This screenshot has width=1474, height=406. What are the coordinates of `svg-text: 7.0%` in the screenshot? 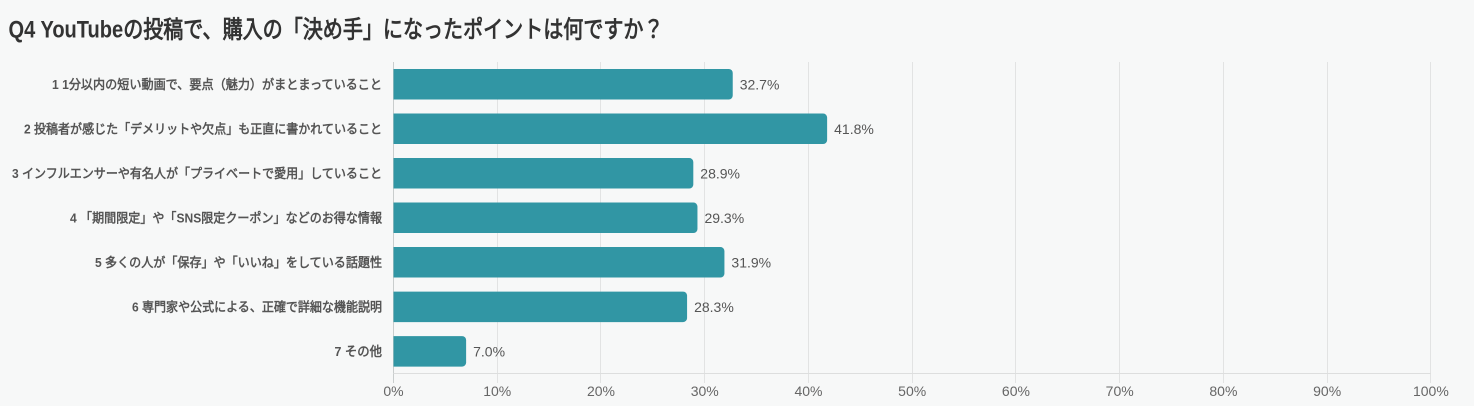 It's located at (489, 351).